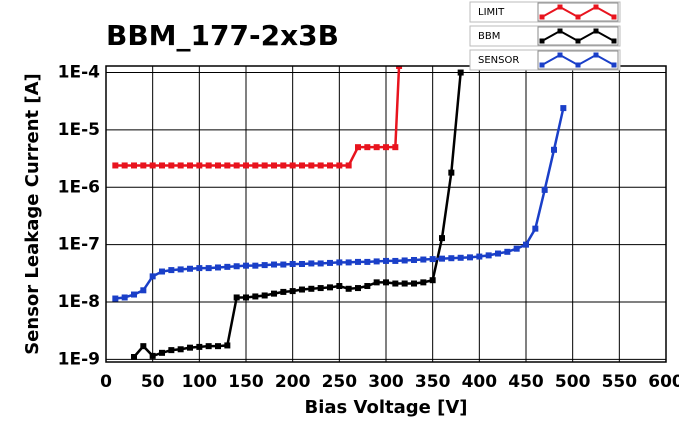 This screenshot has width=679, height=425. I want to click on x-tick-label: 50, so click(153, 382).